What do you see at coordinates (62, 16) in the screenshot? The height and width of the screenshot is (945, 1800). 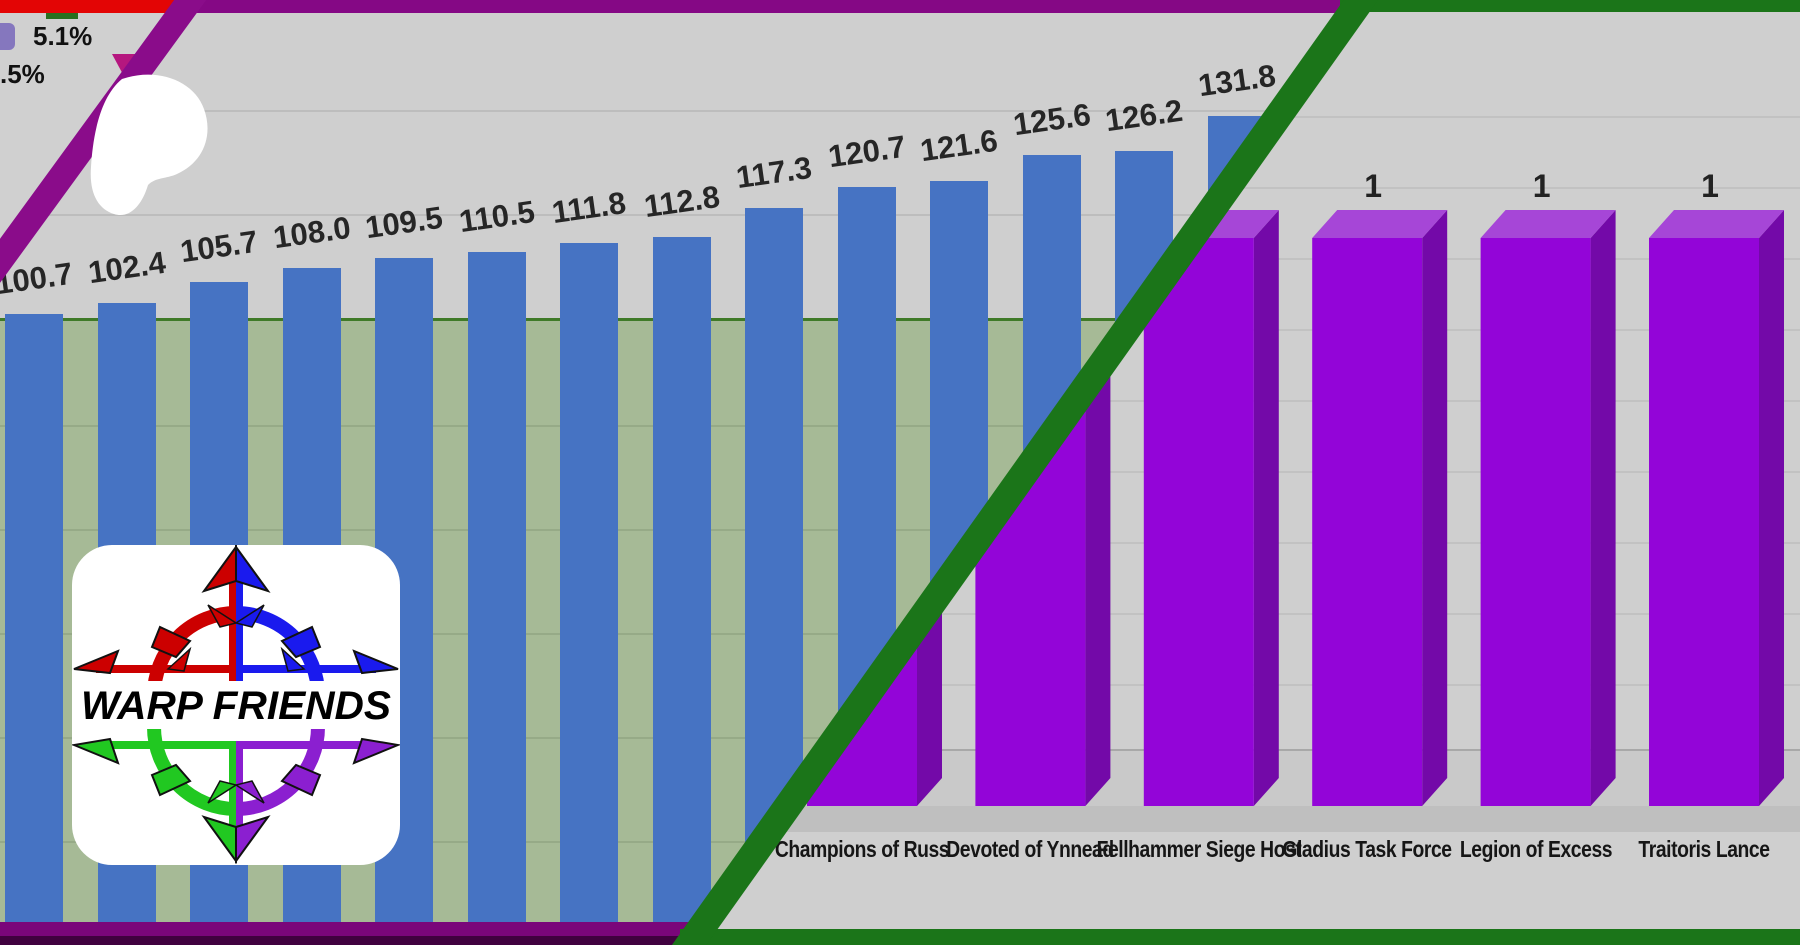 I see `pie-green-fragment` at bounding box center [62, 16].